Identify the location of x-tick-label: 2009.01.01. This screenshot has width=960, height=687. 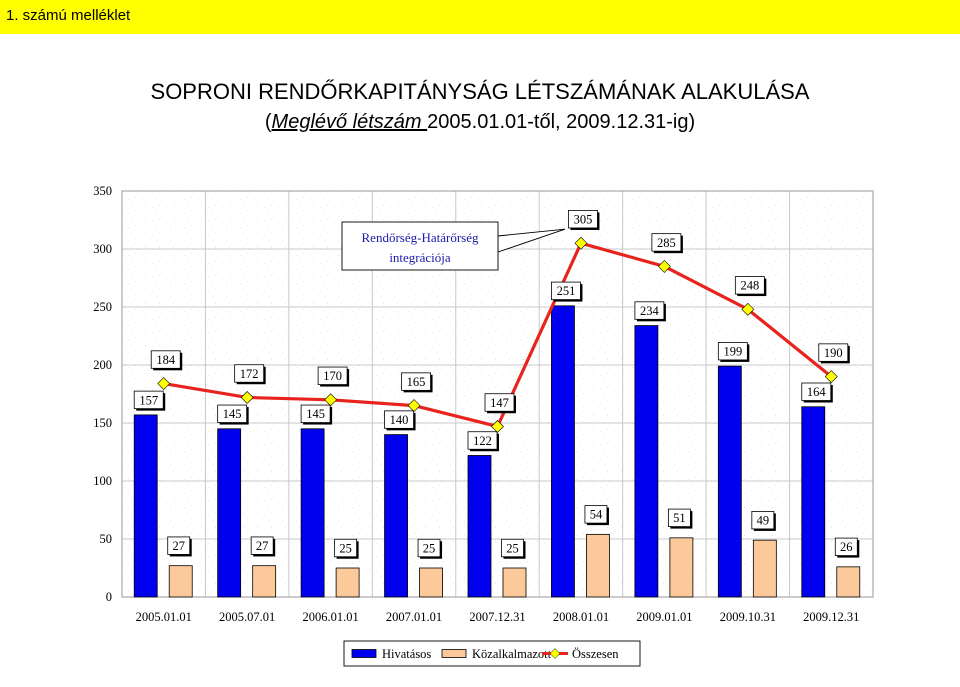
(664, 617).